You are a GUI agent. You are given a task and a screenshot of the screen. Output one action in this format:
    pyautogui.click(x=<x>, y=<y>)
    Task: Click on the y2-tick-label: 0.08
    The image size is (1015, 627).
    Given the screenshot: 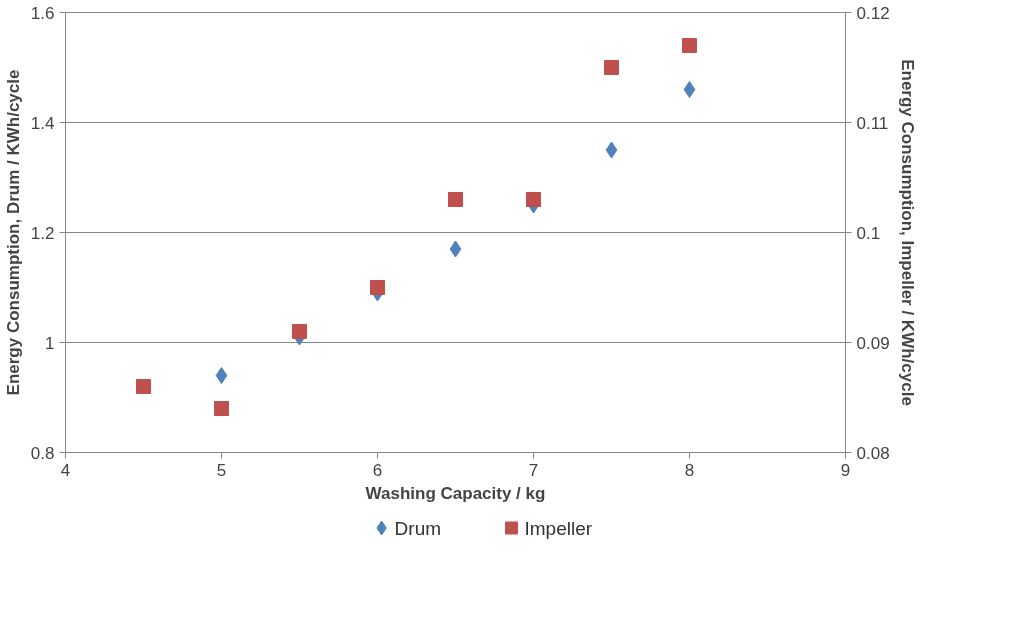 What is the action you would take?
    pyautogui.click(x=873, y=453)
    